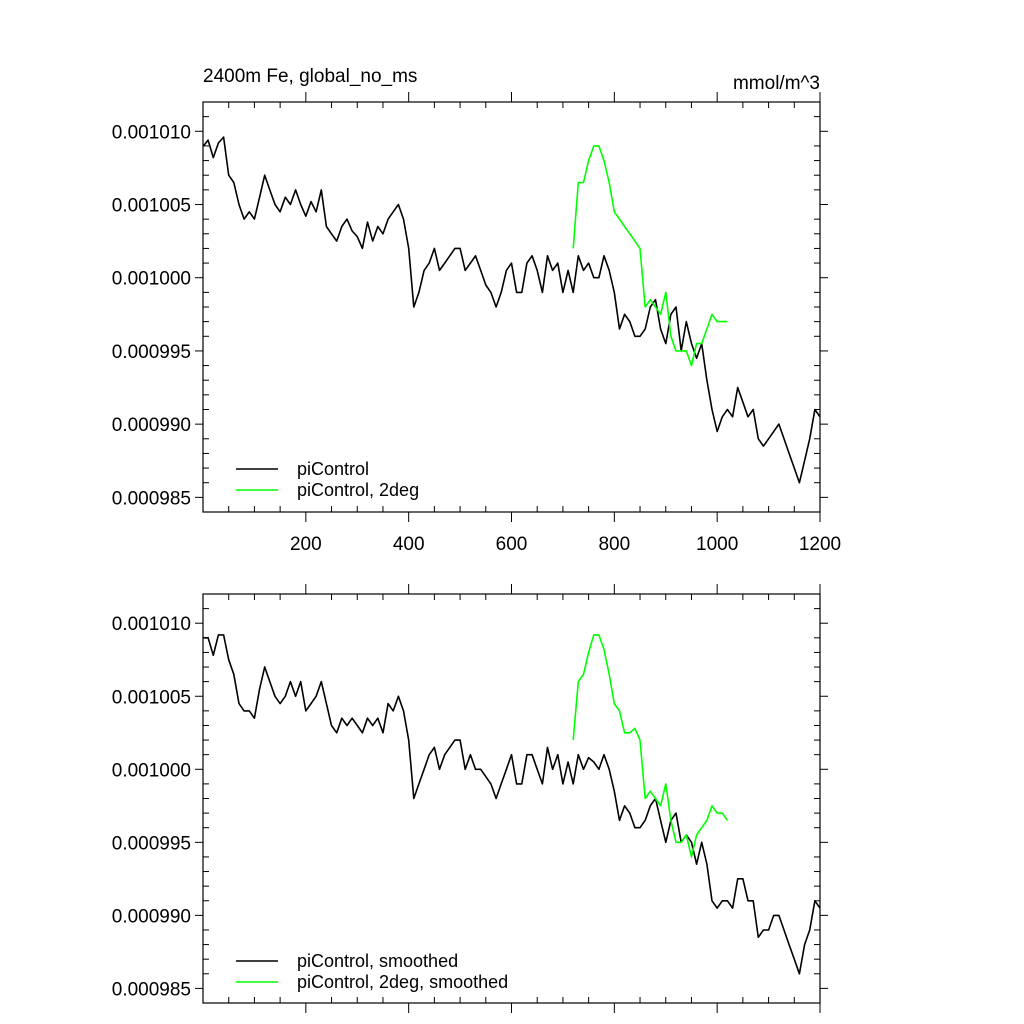 Image resolution: width=1024 pixels, height=1024 pixels. What do you see at coordinates (614, 544) in the screenshot?
I see `x-tick-label: 800` at bounding box center [614, 544].